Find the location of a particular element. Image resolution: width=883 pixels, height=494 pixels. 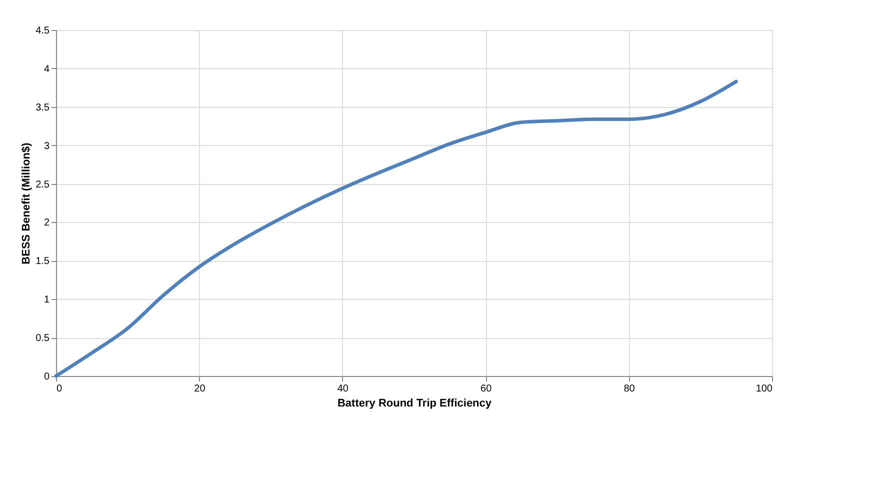

x-axis-title: Battery Round Trip Efficiency is located at coordinates (414, 404).